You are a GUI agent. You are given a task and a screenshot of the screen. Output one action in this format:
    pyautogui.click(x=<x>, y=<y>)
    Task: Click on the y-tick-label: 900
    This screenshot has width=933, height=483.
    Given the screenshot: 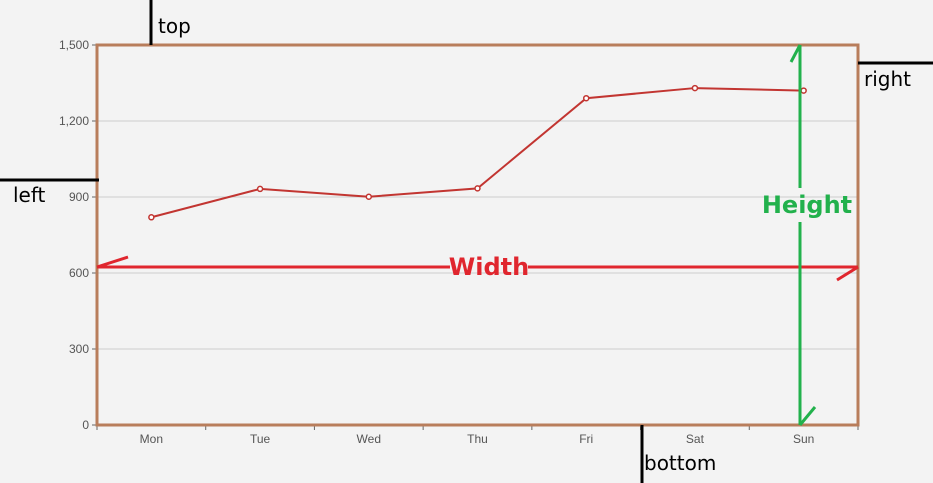 What is the action you would take?
    pyautogui.click(x=79, y=197)
    